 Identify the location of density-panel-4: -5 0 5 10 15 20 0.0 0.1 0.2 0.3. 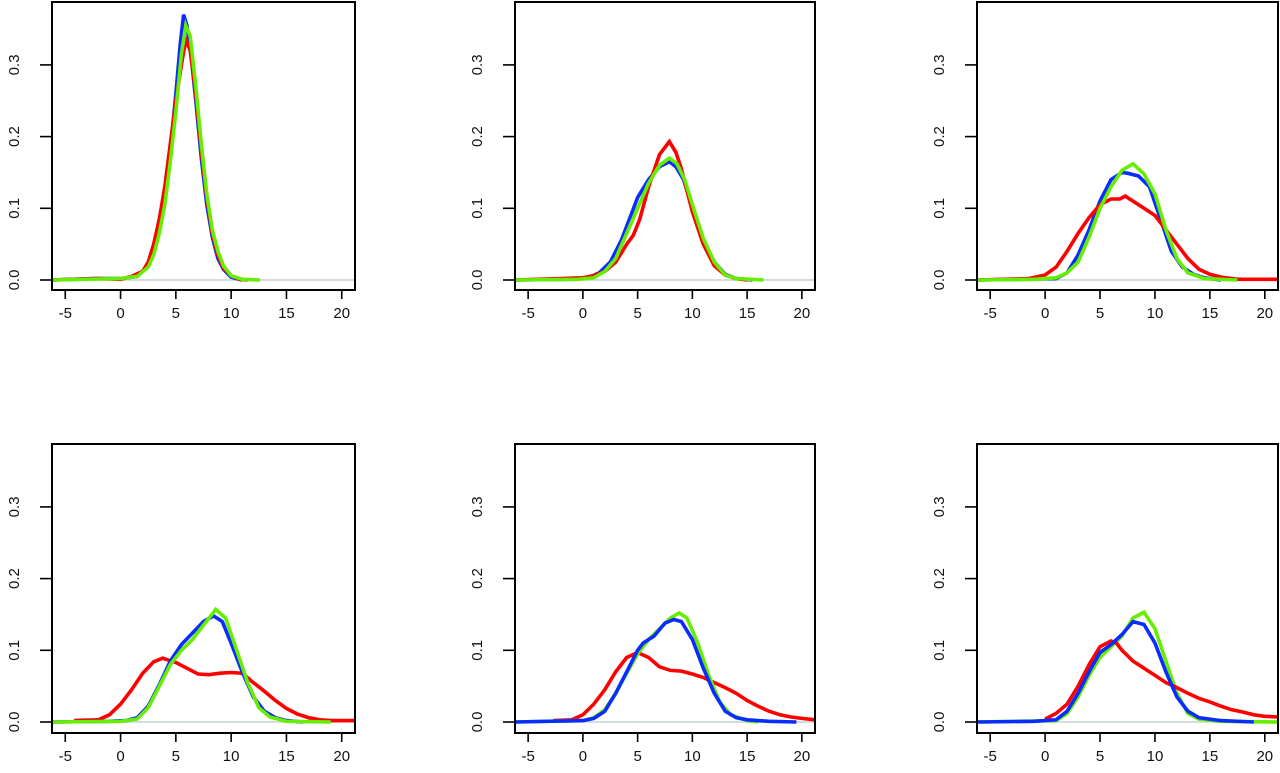
(182, 608).